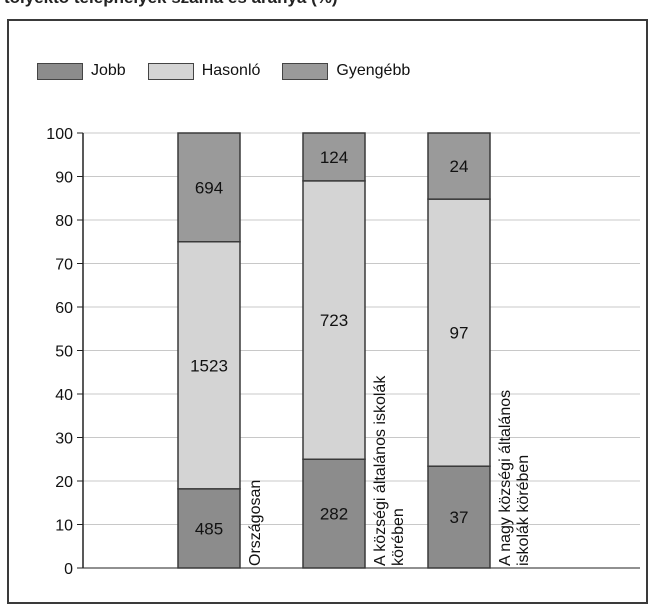 The height and width of the screenshot is (610, 656). I want to click on legend: Jobb Hasonló Gyengébb, so click(234, 71).